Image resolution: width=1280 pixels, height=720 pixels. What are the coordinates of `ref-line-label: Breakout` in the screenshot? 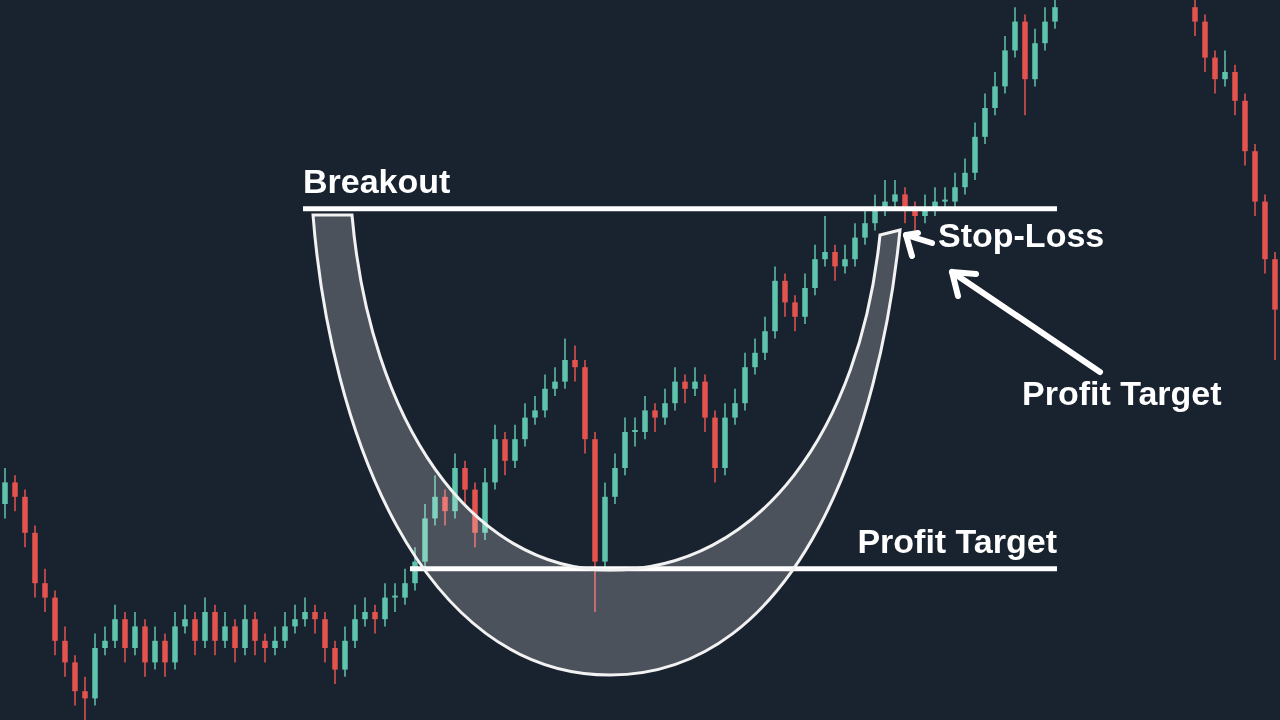 It's located at (377, 181).